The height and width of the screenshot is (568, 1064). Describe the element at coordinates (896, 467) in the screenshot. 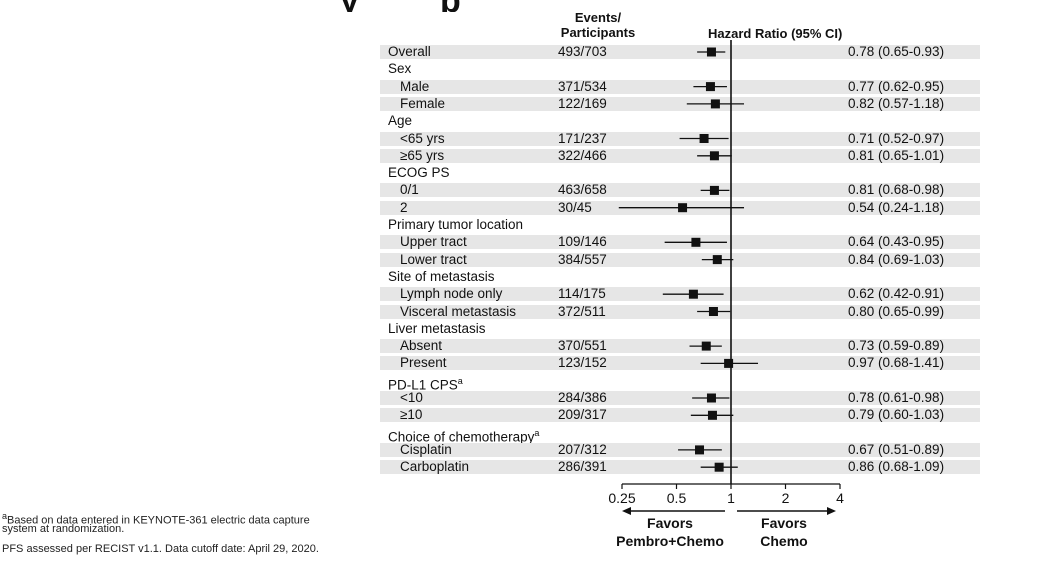

I see `row-ci-text: 0.86 (0.68-1.09)` at that location.